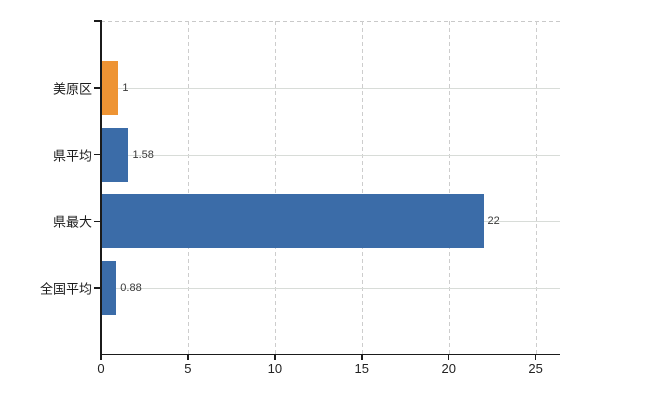  Describe the element at coordinates (72, 89) in the screenshot. I see `category-label-美原区: 美原区` at that location.